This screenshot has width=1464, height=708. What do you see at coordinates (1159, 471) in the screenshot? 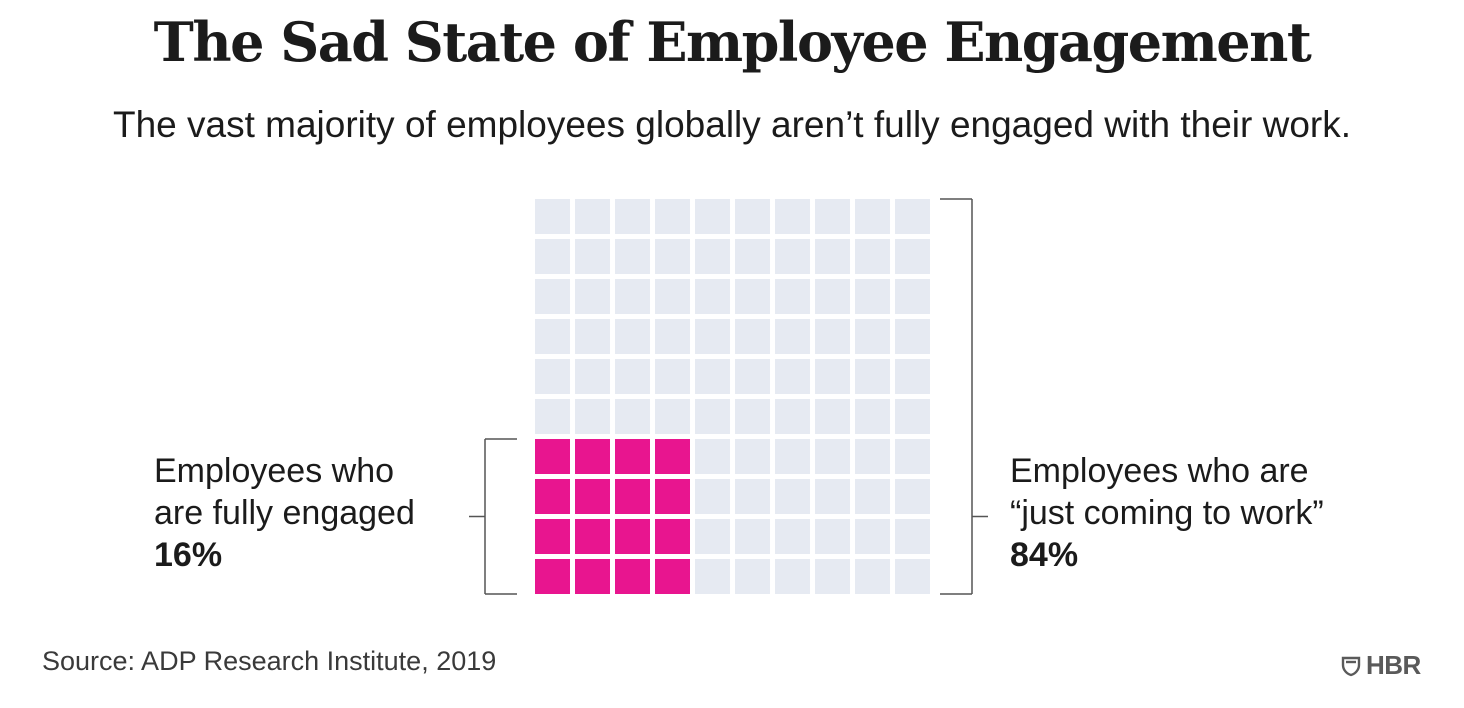
I see `not-engaged-label-line-1: Employees who are` at bounding box center [1159, 471].